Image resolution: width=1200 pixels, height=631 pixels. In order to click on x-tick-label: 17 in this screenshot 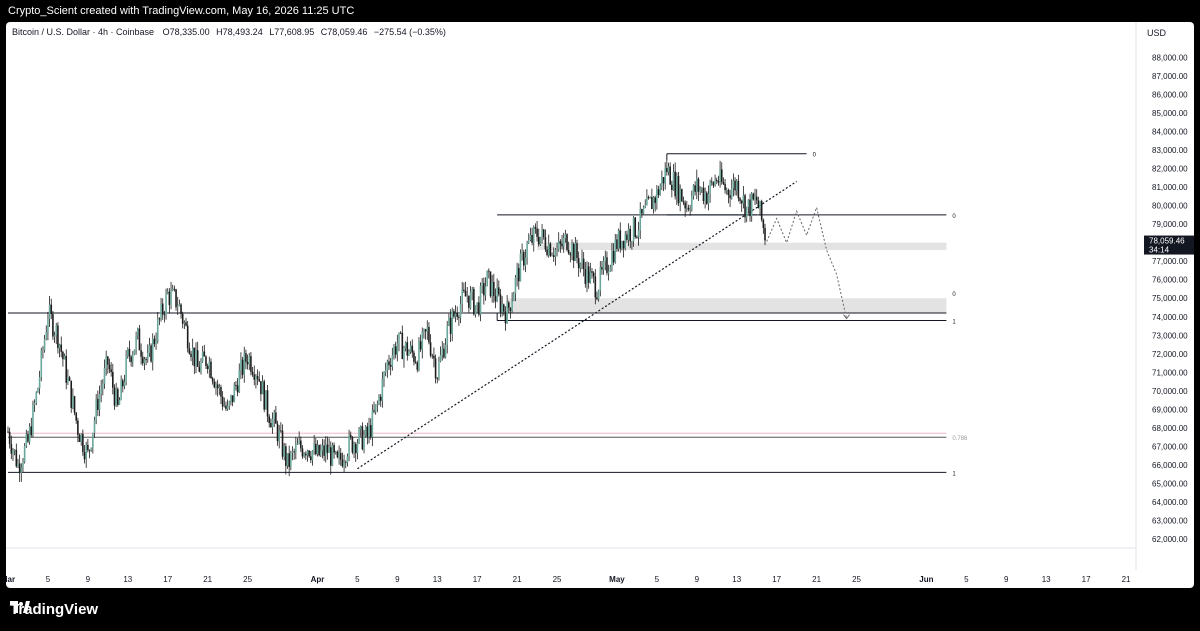, I will do `click(167, 579)`.